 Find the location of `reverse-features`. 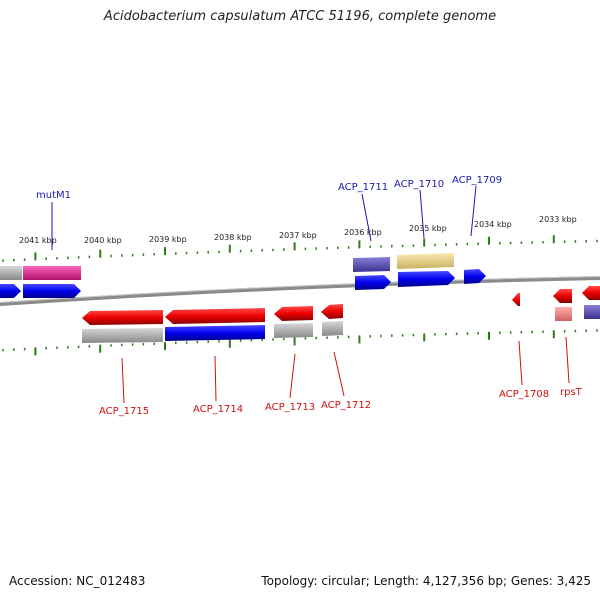

reverse-features is located at coordinates (341, 314).